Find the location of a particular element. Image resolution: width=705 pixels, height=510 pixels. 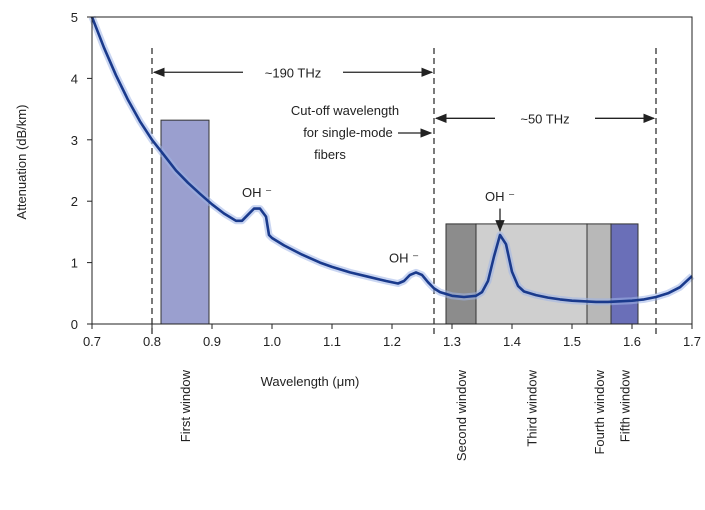

x-tick-label-0: 0.7 is located at coordinates (92, 341).